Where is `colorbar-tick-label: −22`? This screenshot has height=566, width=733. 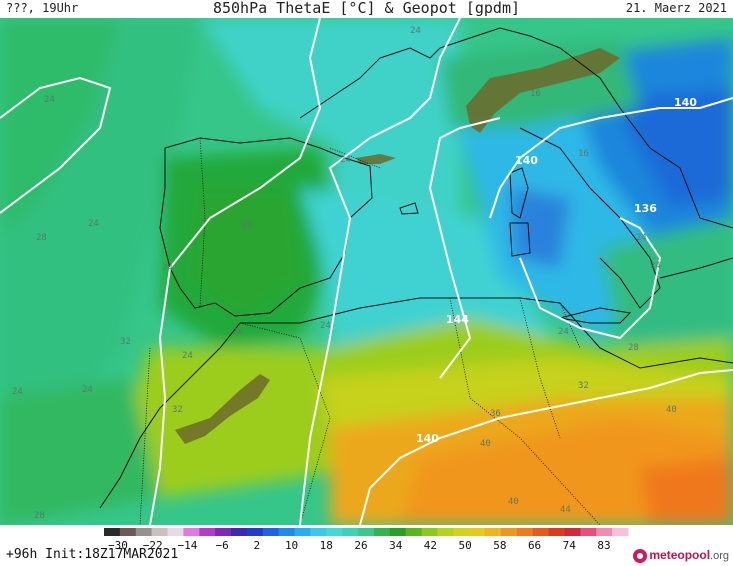 colorbar-tick-label: −22 is located at coordinates (153, 545).